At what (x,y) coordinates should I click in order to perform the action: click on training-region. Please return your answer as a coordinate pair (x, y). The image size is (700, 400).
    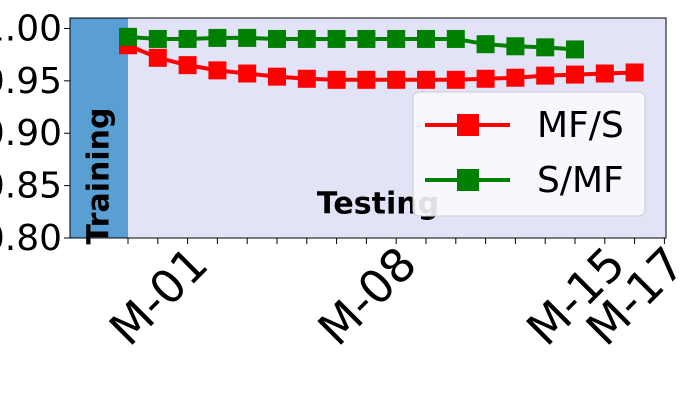
    Looking at the image, I should click on (99, 128).